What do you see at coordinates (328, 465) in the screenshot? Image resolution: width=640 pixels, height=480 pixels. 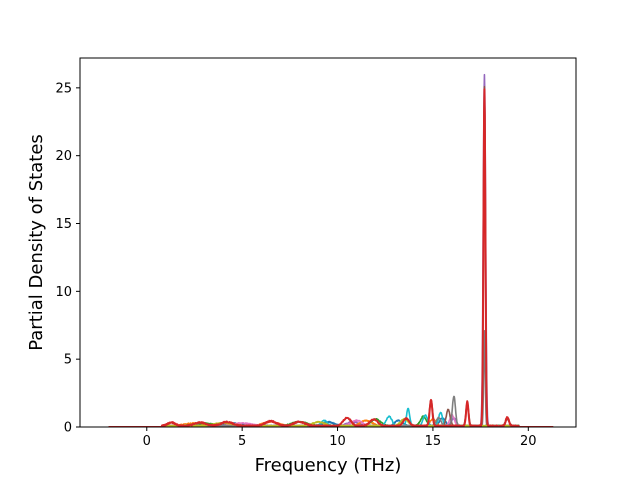 I see `x-axis-label: Frequency (THz)` at bounding box center [328, 465].